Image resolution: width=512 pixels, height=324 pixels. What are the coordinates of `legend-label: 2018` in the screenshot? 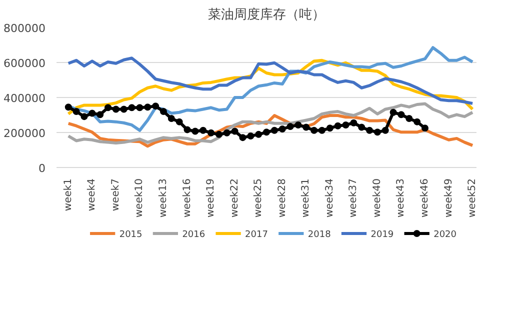 It's located at (320, 235).